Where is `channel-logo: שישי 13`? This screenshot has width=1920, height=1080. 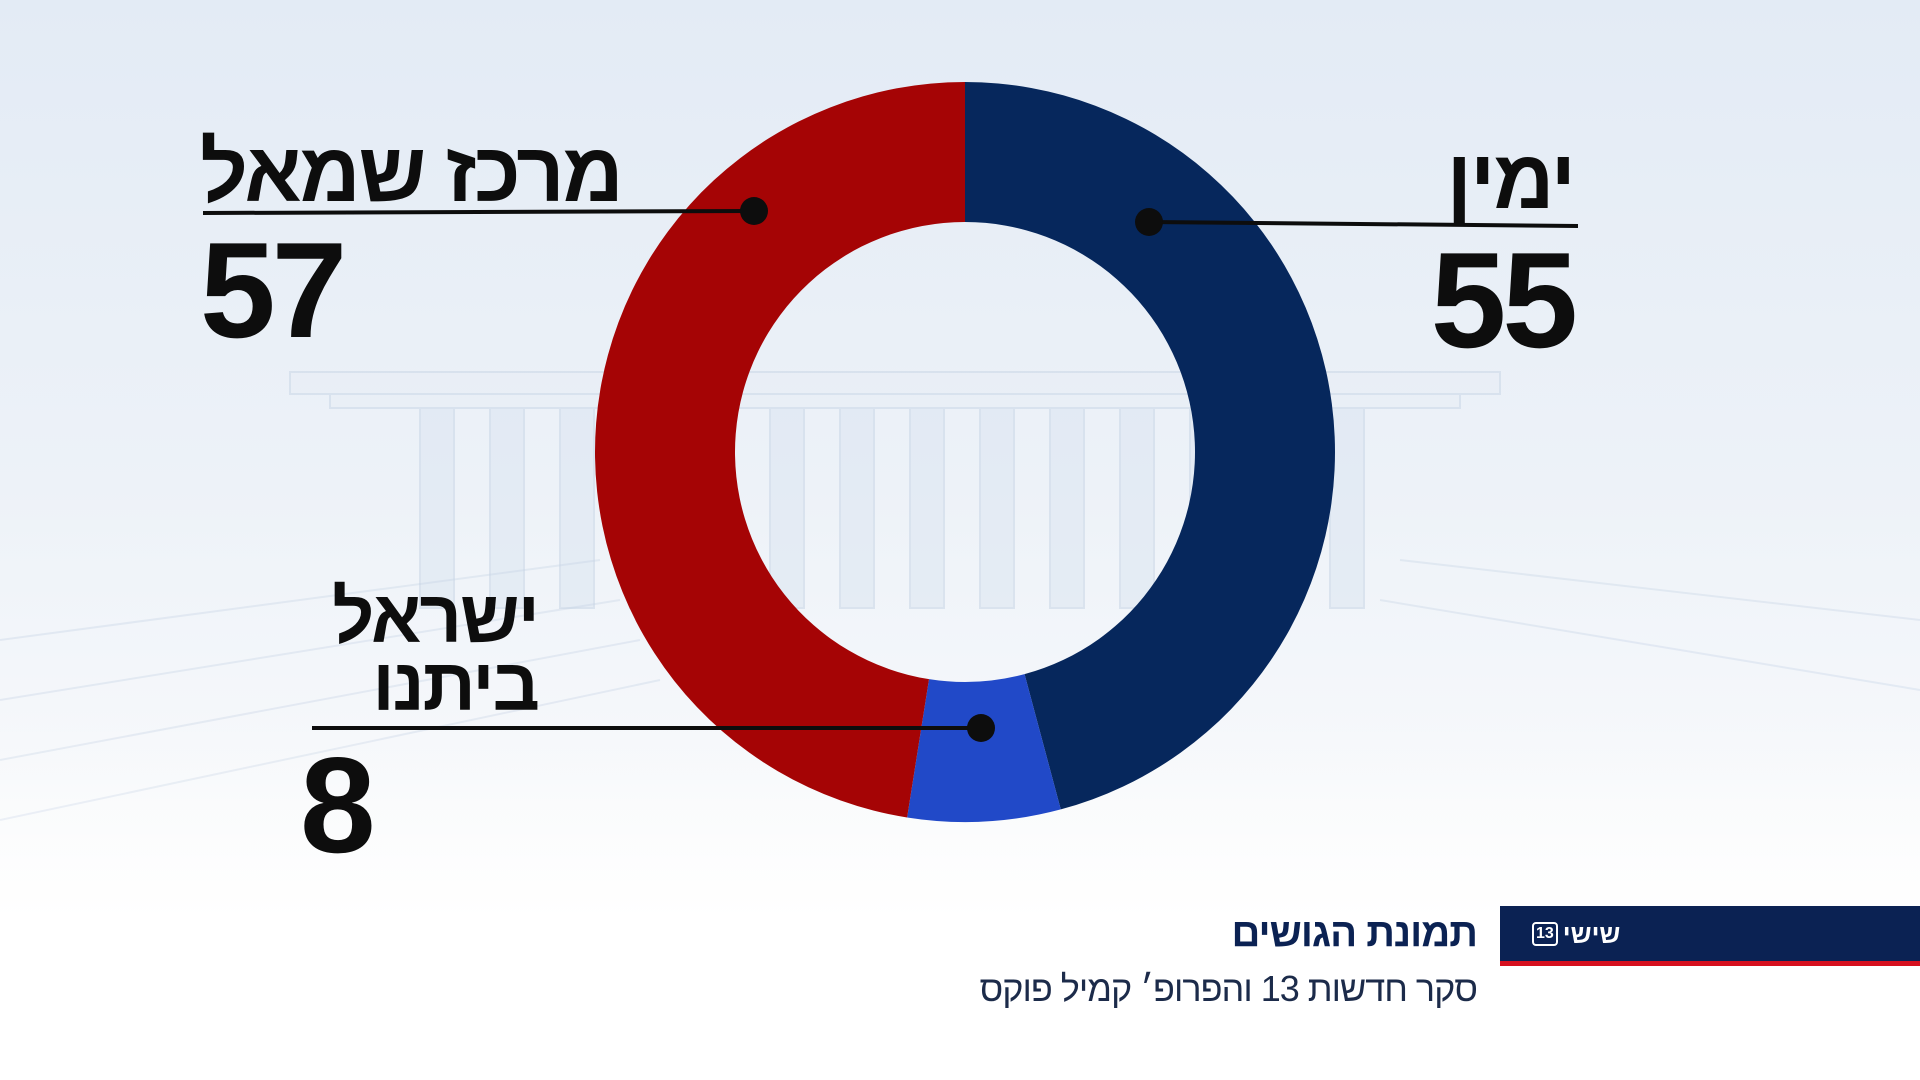 channel-logo: שישי 13 is located at coordinates (1576, 934).